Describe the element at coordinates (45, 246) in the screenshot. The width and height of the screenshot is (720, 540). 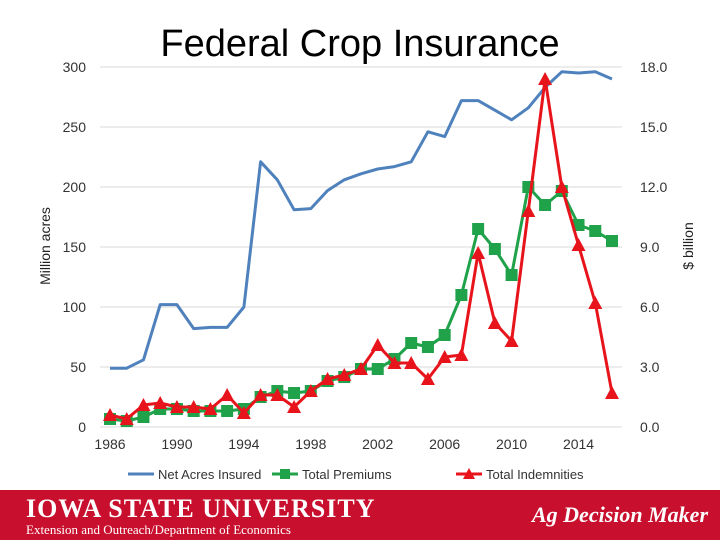
I see `y-axis-label-left: Million acres` at that location.